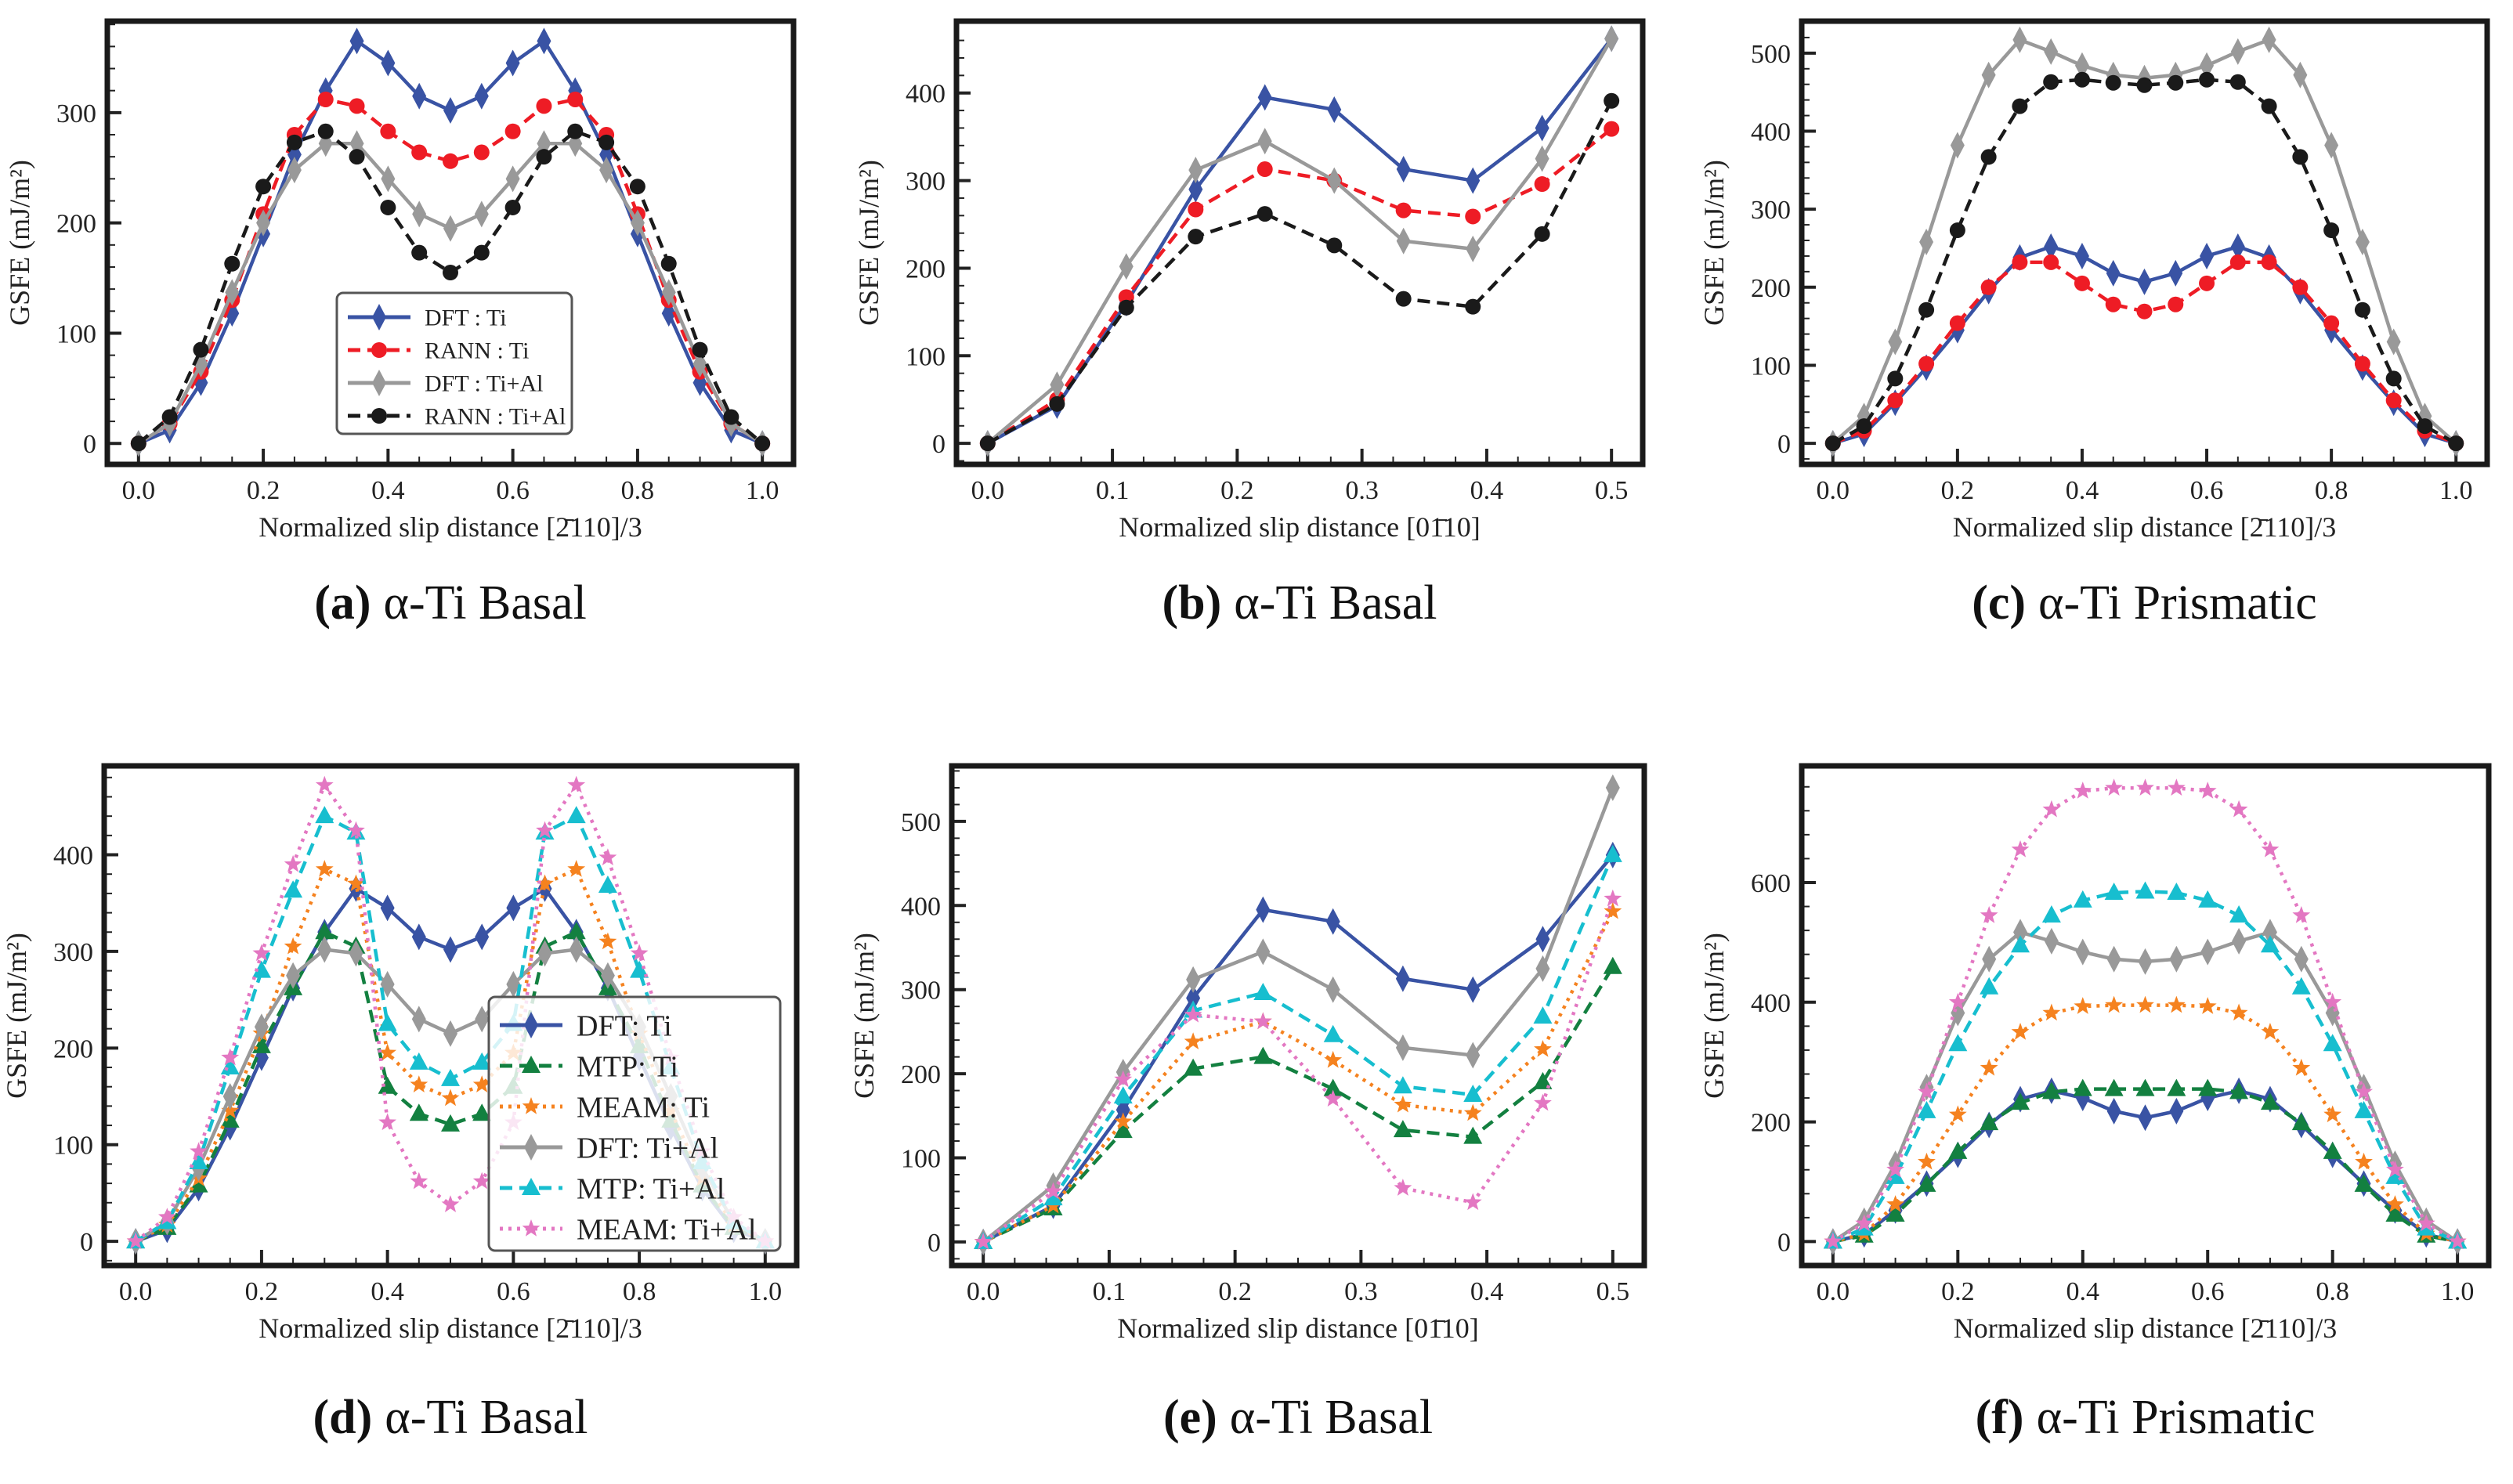  What do you see at coordinates (1771, 883) in the screenshot?
I see `y-tick-label: 600` at bounding box center [1771, 883].